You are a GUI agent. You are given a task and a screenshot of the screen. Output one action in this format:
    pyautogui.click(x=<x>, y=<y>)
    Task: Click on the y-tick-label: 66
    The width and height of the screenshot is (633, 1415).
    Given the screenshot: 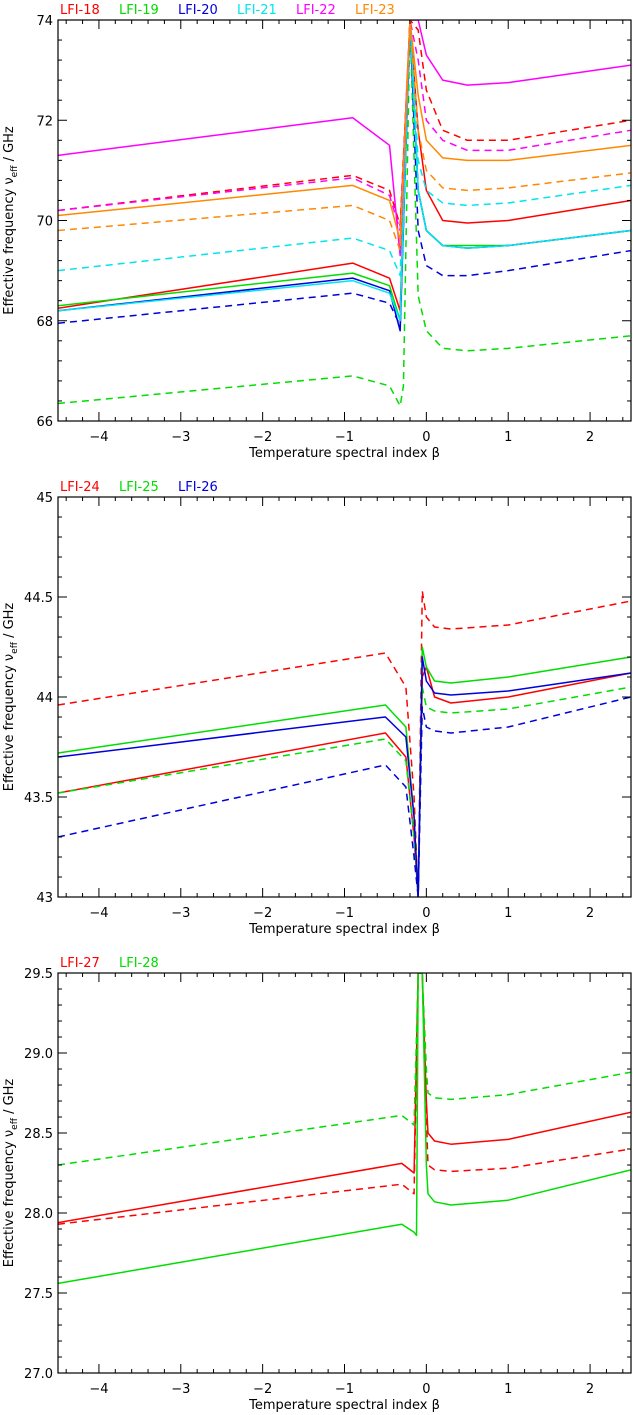 What is the action you would take?
    pyautogui.click(x=44, y=422)
    